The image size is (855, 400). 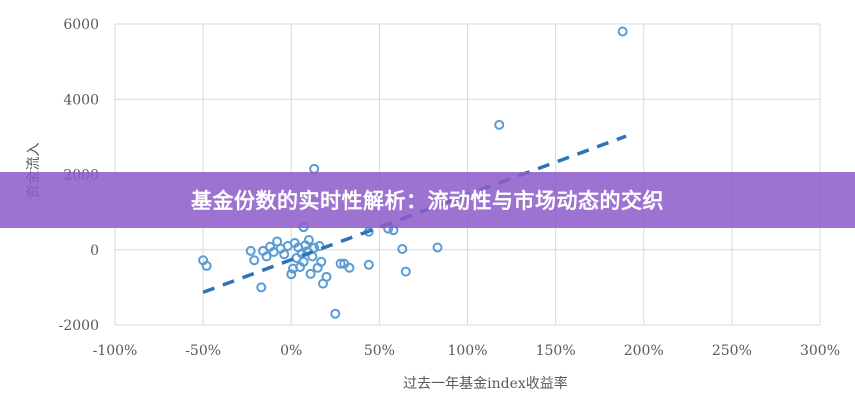 I want to click on x-axis-title: 过去一年基金index收益率, so click(x=485, y=383).